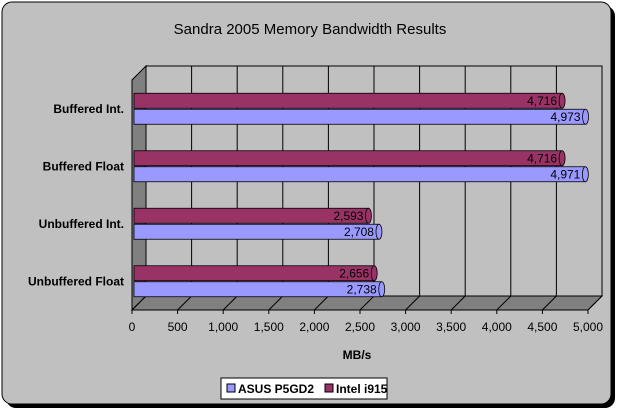 The image size is (621, 419). I want to click on data-label: 2,738, so click(362, 289).